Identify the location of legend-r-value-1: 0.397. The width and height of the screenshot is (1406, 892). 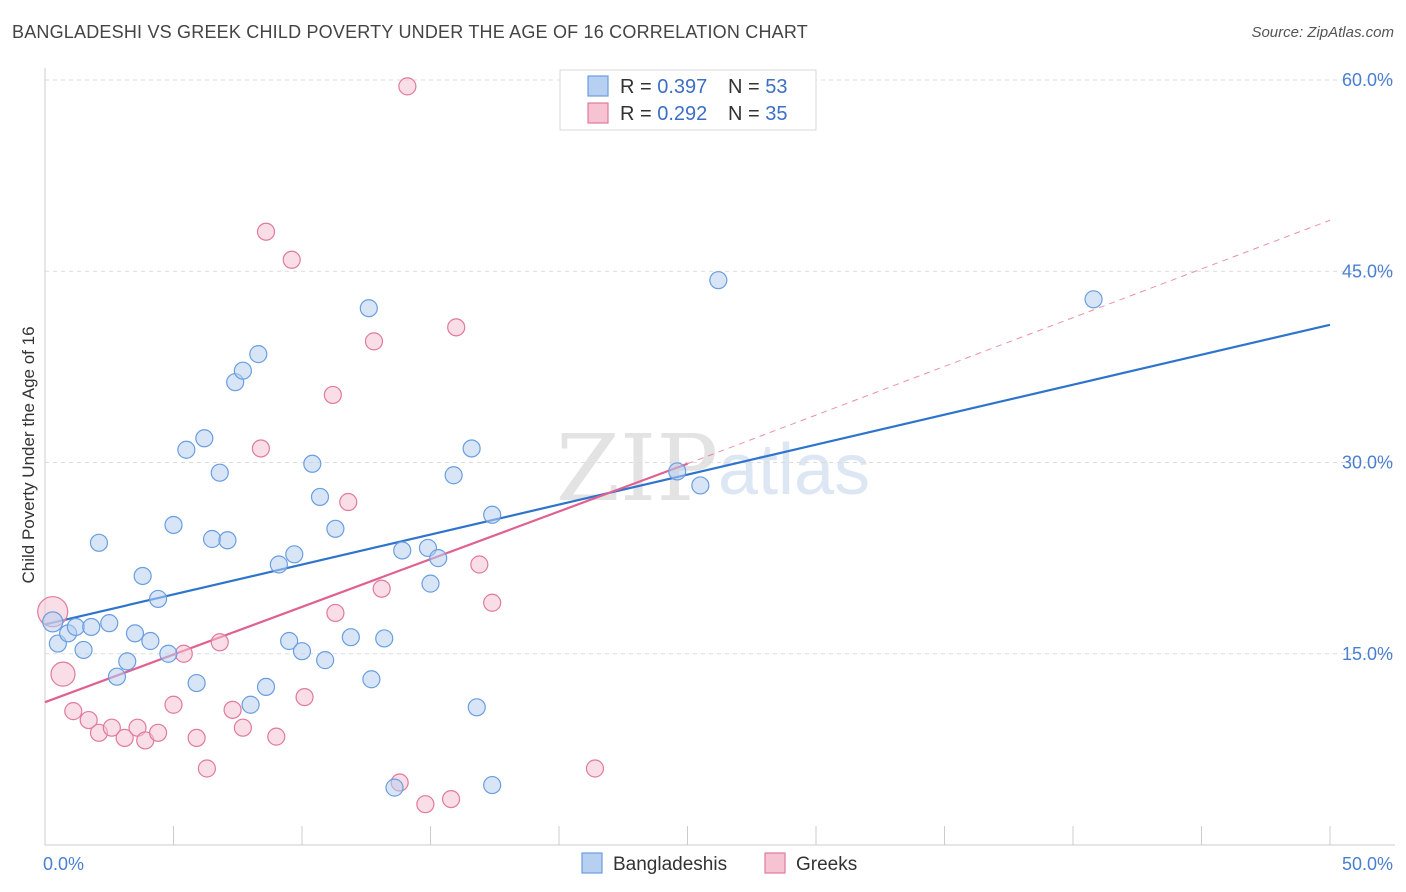
(682, 87).